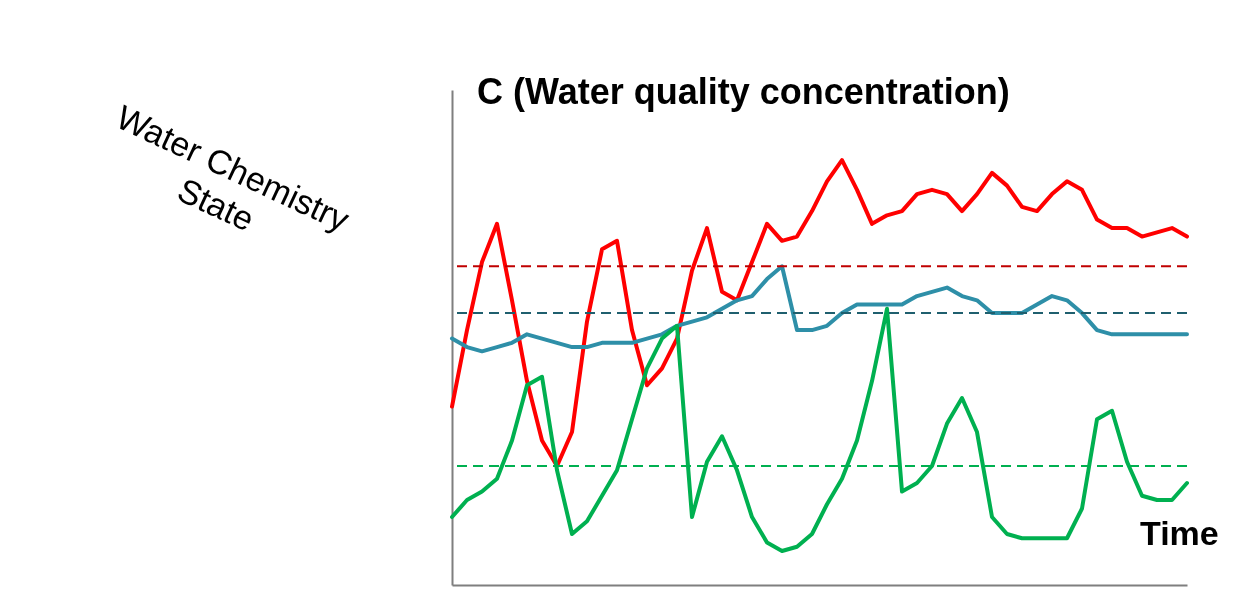 Image resolution: width=1243 pixels, height=596 pixels. I want to click on y-axis-title: C (Water quality concentration), so click(743, 91).